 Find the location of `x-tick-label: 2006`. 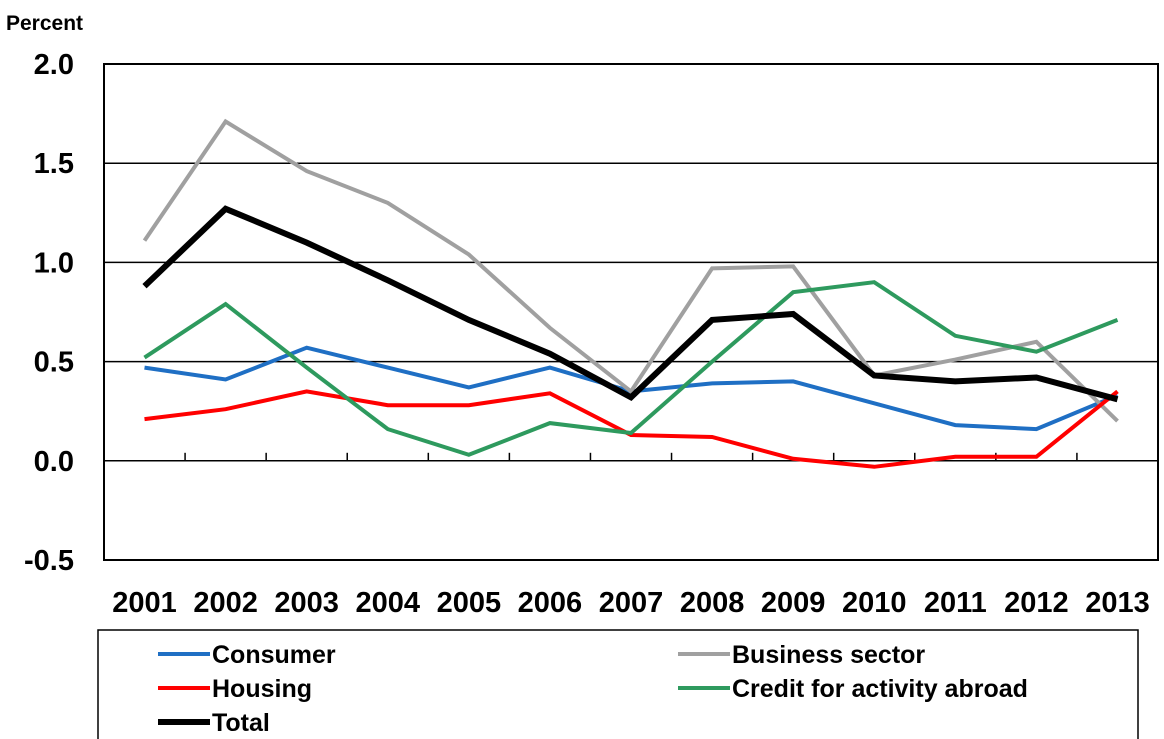

x-tick-label: 2006 is located at coordinates (550, 603).